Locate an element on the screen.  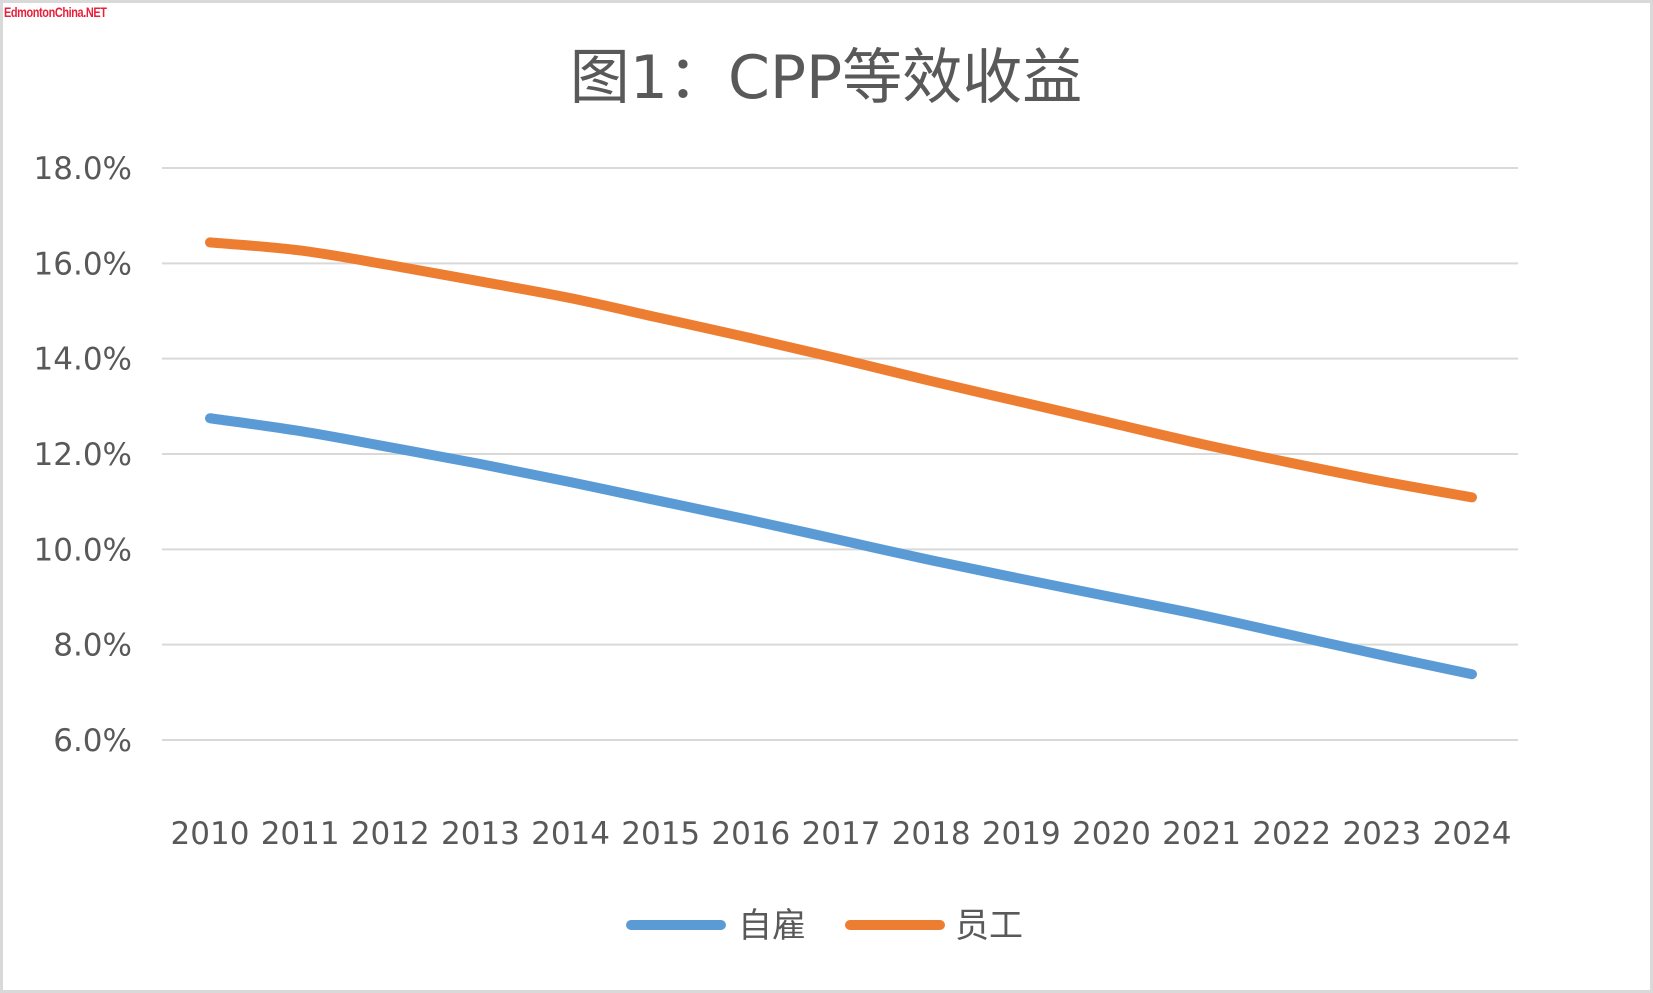
x-tick-label: 2019 is located at coordinates (1021, 834).